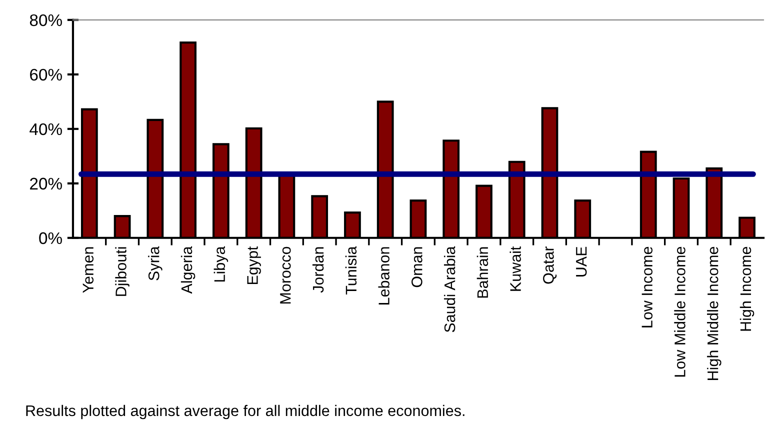  Describe the element at coordinates (46, 74) in the screenshot. I see `y-tick-label: 60%` at that location.